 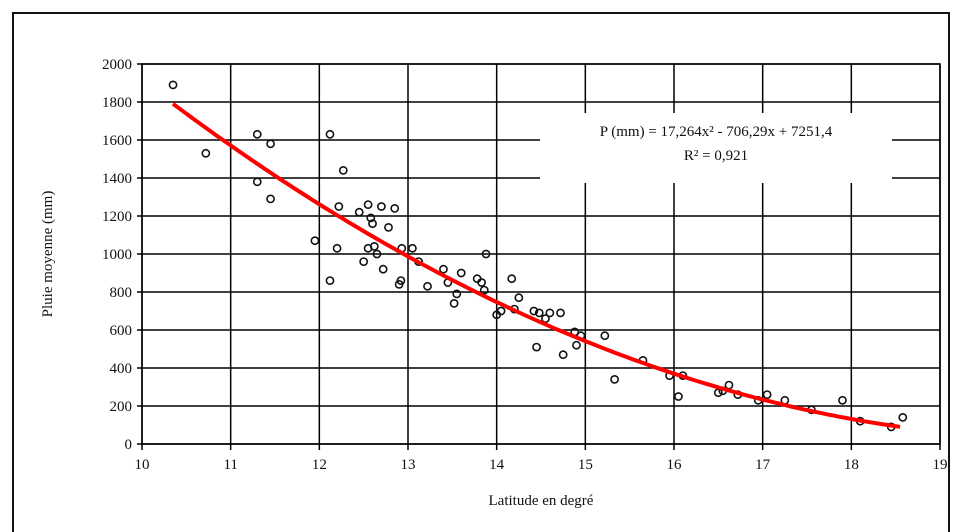 What do you see at coordinates (129, 445) in the screenshot?
I see `y-tick-label: 0` at bounding box center [129, 445].